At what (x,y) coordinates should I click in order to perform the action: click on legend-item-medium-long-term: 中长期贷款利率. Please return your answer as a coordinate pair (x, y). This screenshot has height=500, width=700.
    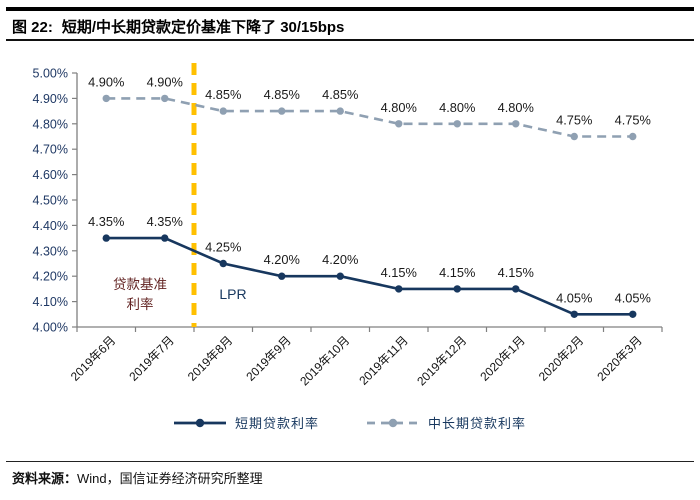
    Looking at the image, I should click on (446, 422).